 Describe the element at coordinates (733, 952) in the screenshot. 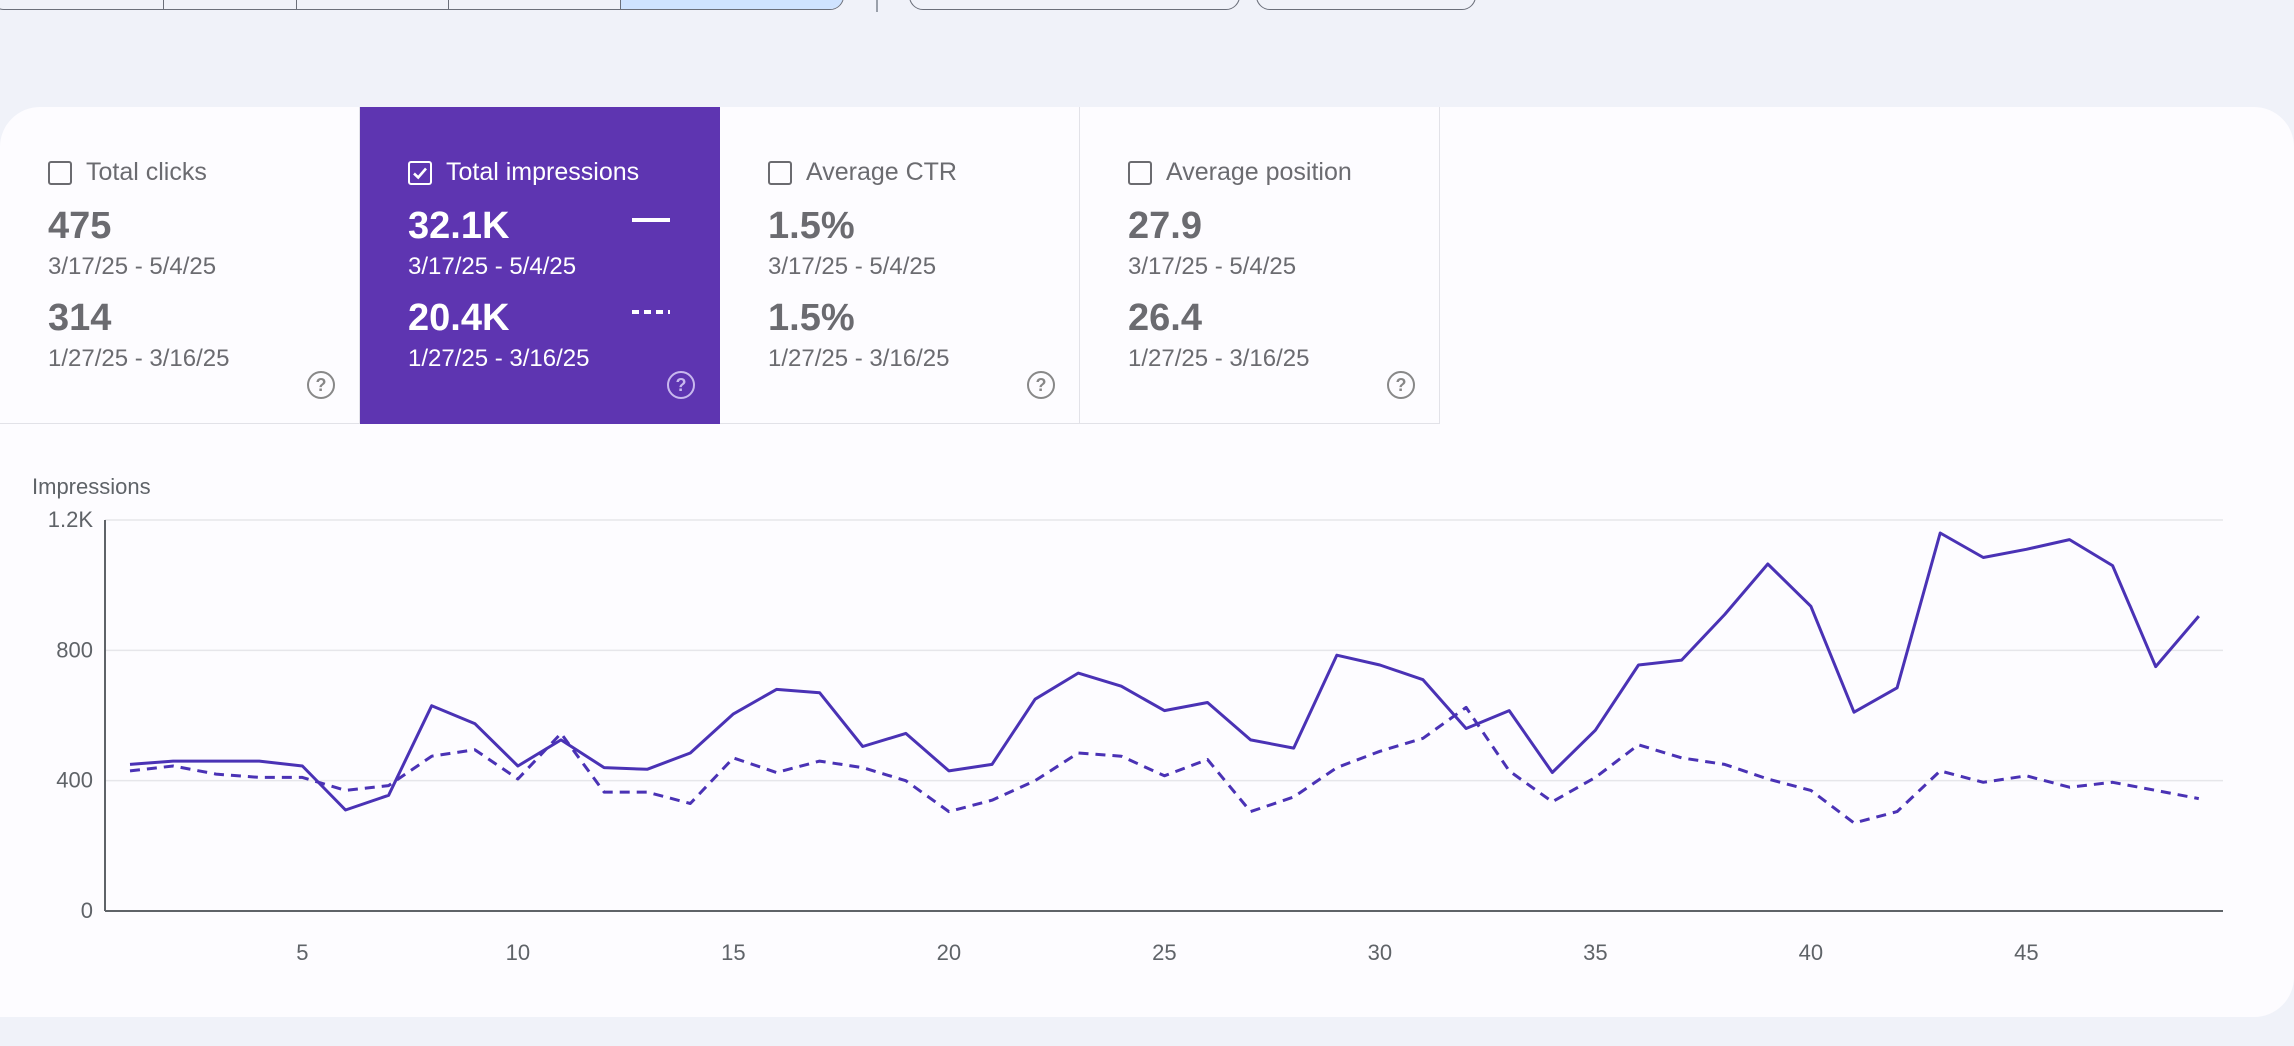

I see `x-tick-label: 15` at that location.